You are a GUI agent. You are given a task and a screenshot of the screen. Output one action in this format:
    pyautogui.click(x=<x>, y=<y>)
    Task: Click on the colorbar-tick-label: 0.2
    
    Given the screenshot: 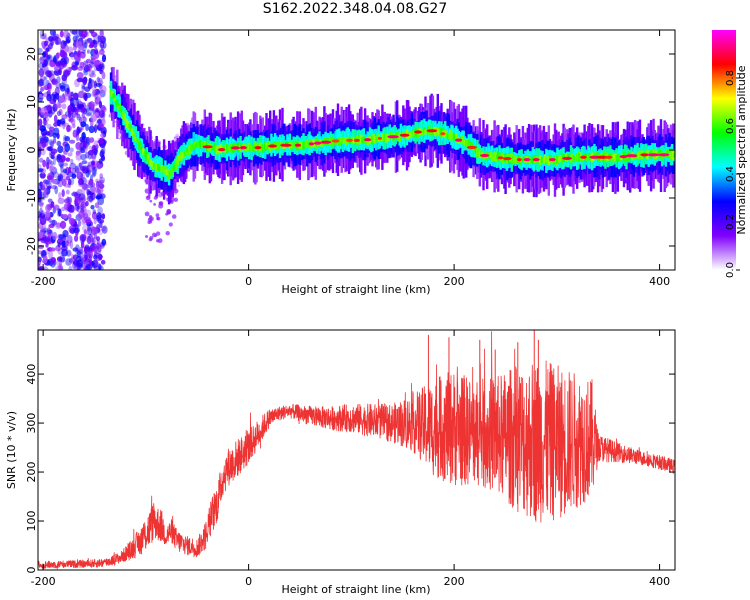 What is the action you would take?
    pyautogui.click(x=730, y=222)
    